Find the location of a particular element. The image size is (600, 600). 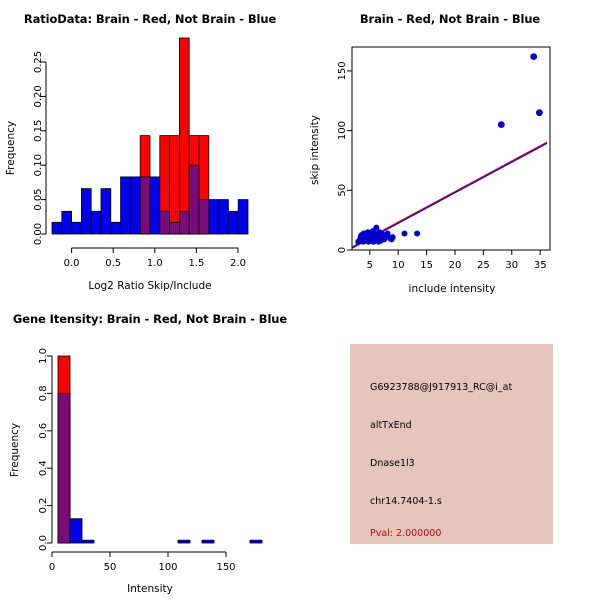

scatter-fit-lines is located at coordinates (449, 195).